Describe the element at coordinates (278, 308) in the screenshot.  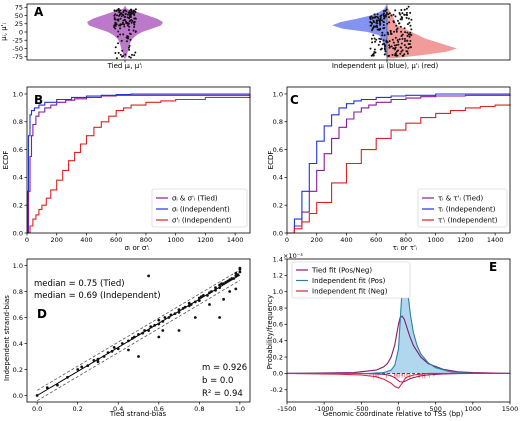
I see `e-ytick-label-5: 0.8` at that location.